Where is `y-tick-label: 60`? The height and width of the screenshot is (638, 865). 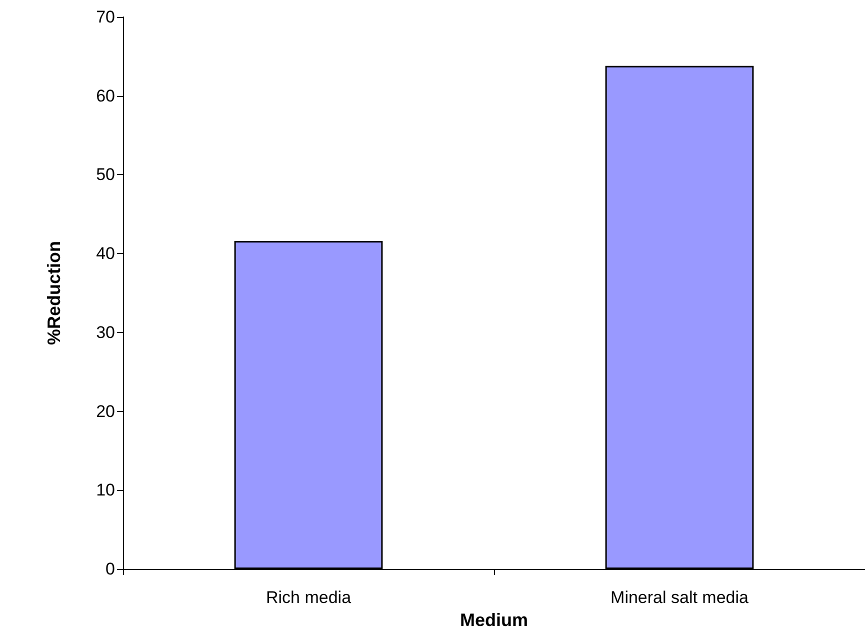 y-tick-label: 60 is located at coordinates (105, 96).